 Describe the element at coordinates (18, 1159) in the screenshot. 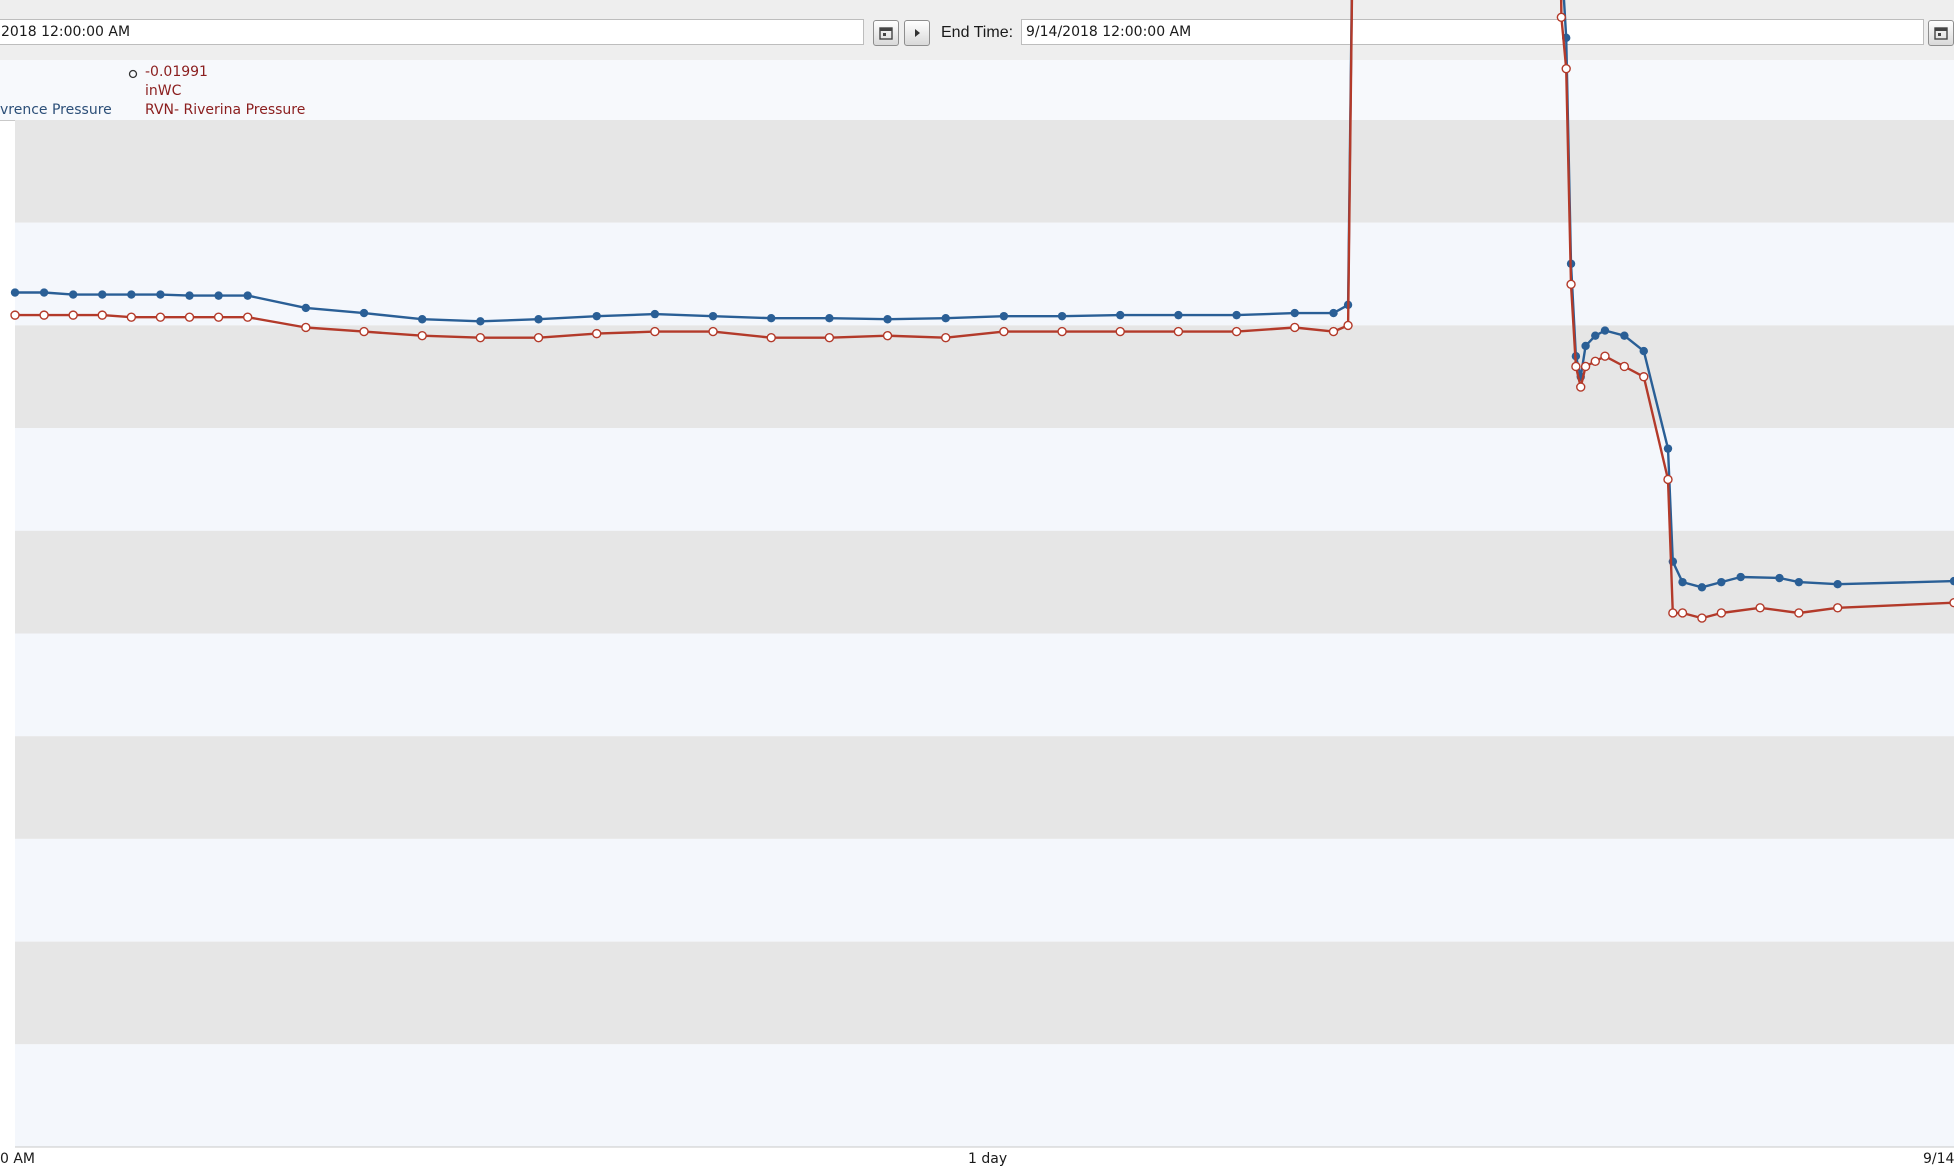

I see `x-tick-start: 0 AM` at that location.